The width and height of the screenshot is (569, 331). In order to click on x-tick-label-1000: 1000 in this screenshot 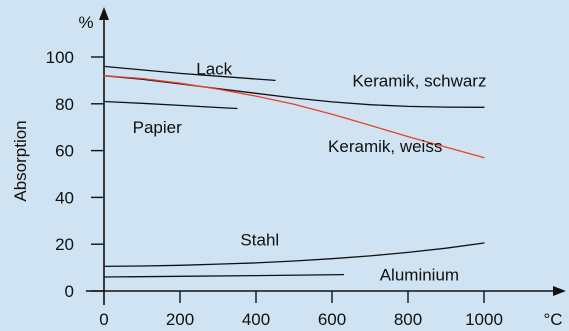, I will do `click(484, 319)`.